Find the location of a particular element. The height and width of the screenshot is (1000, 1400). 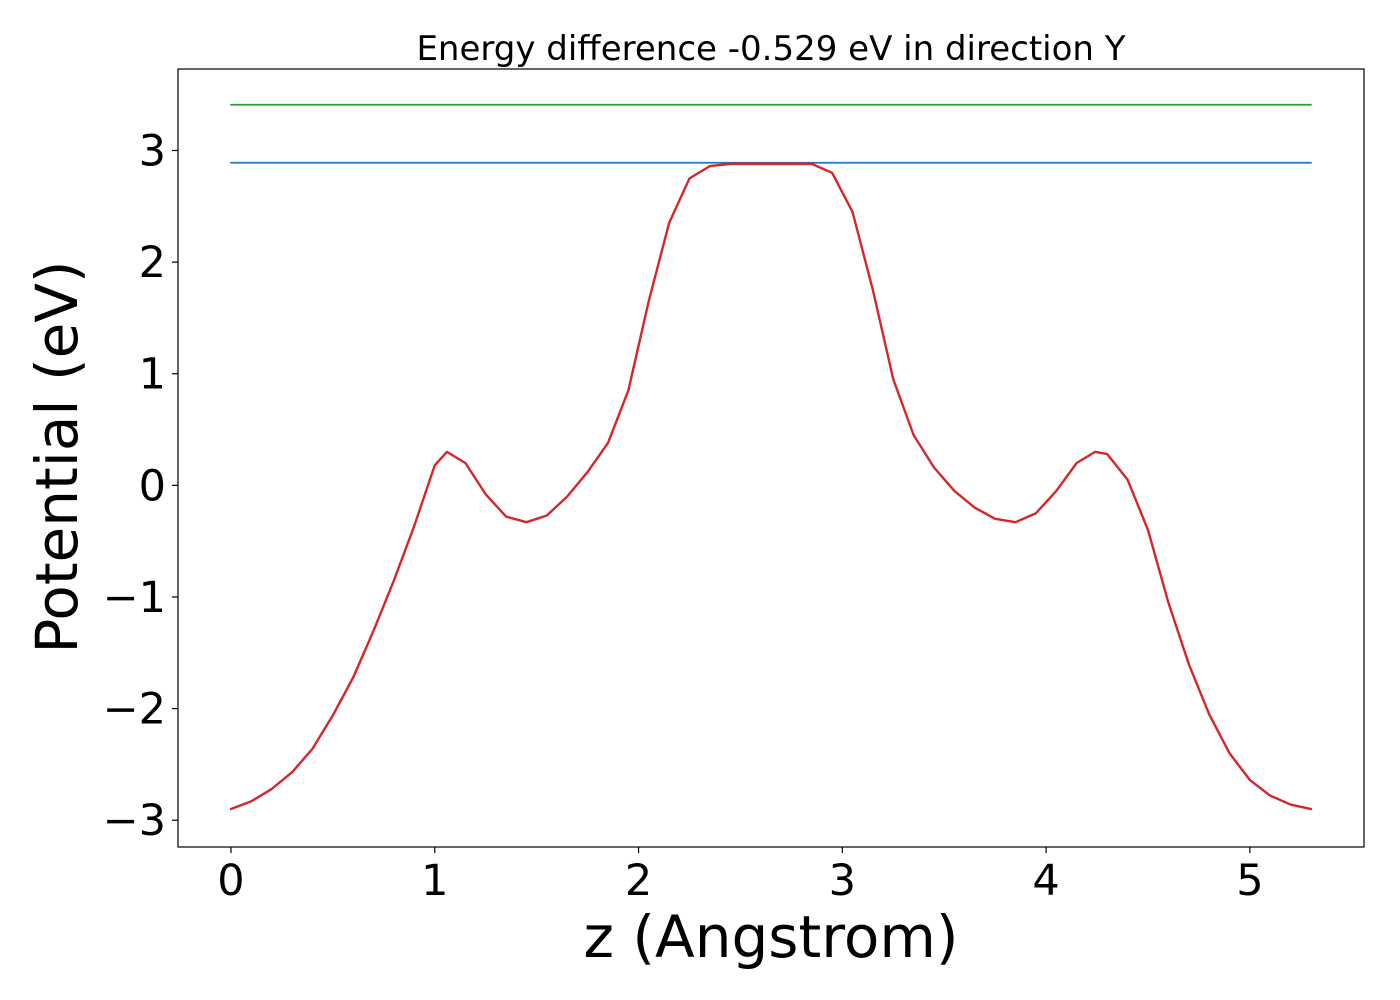

x-tick-label: 0 is located at coordinates (230, 881).